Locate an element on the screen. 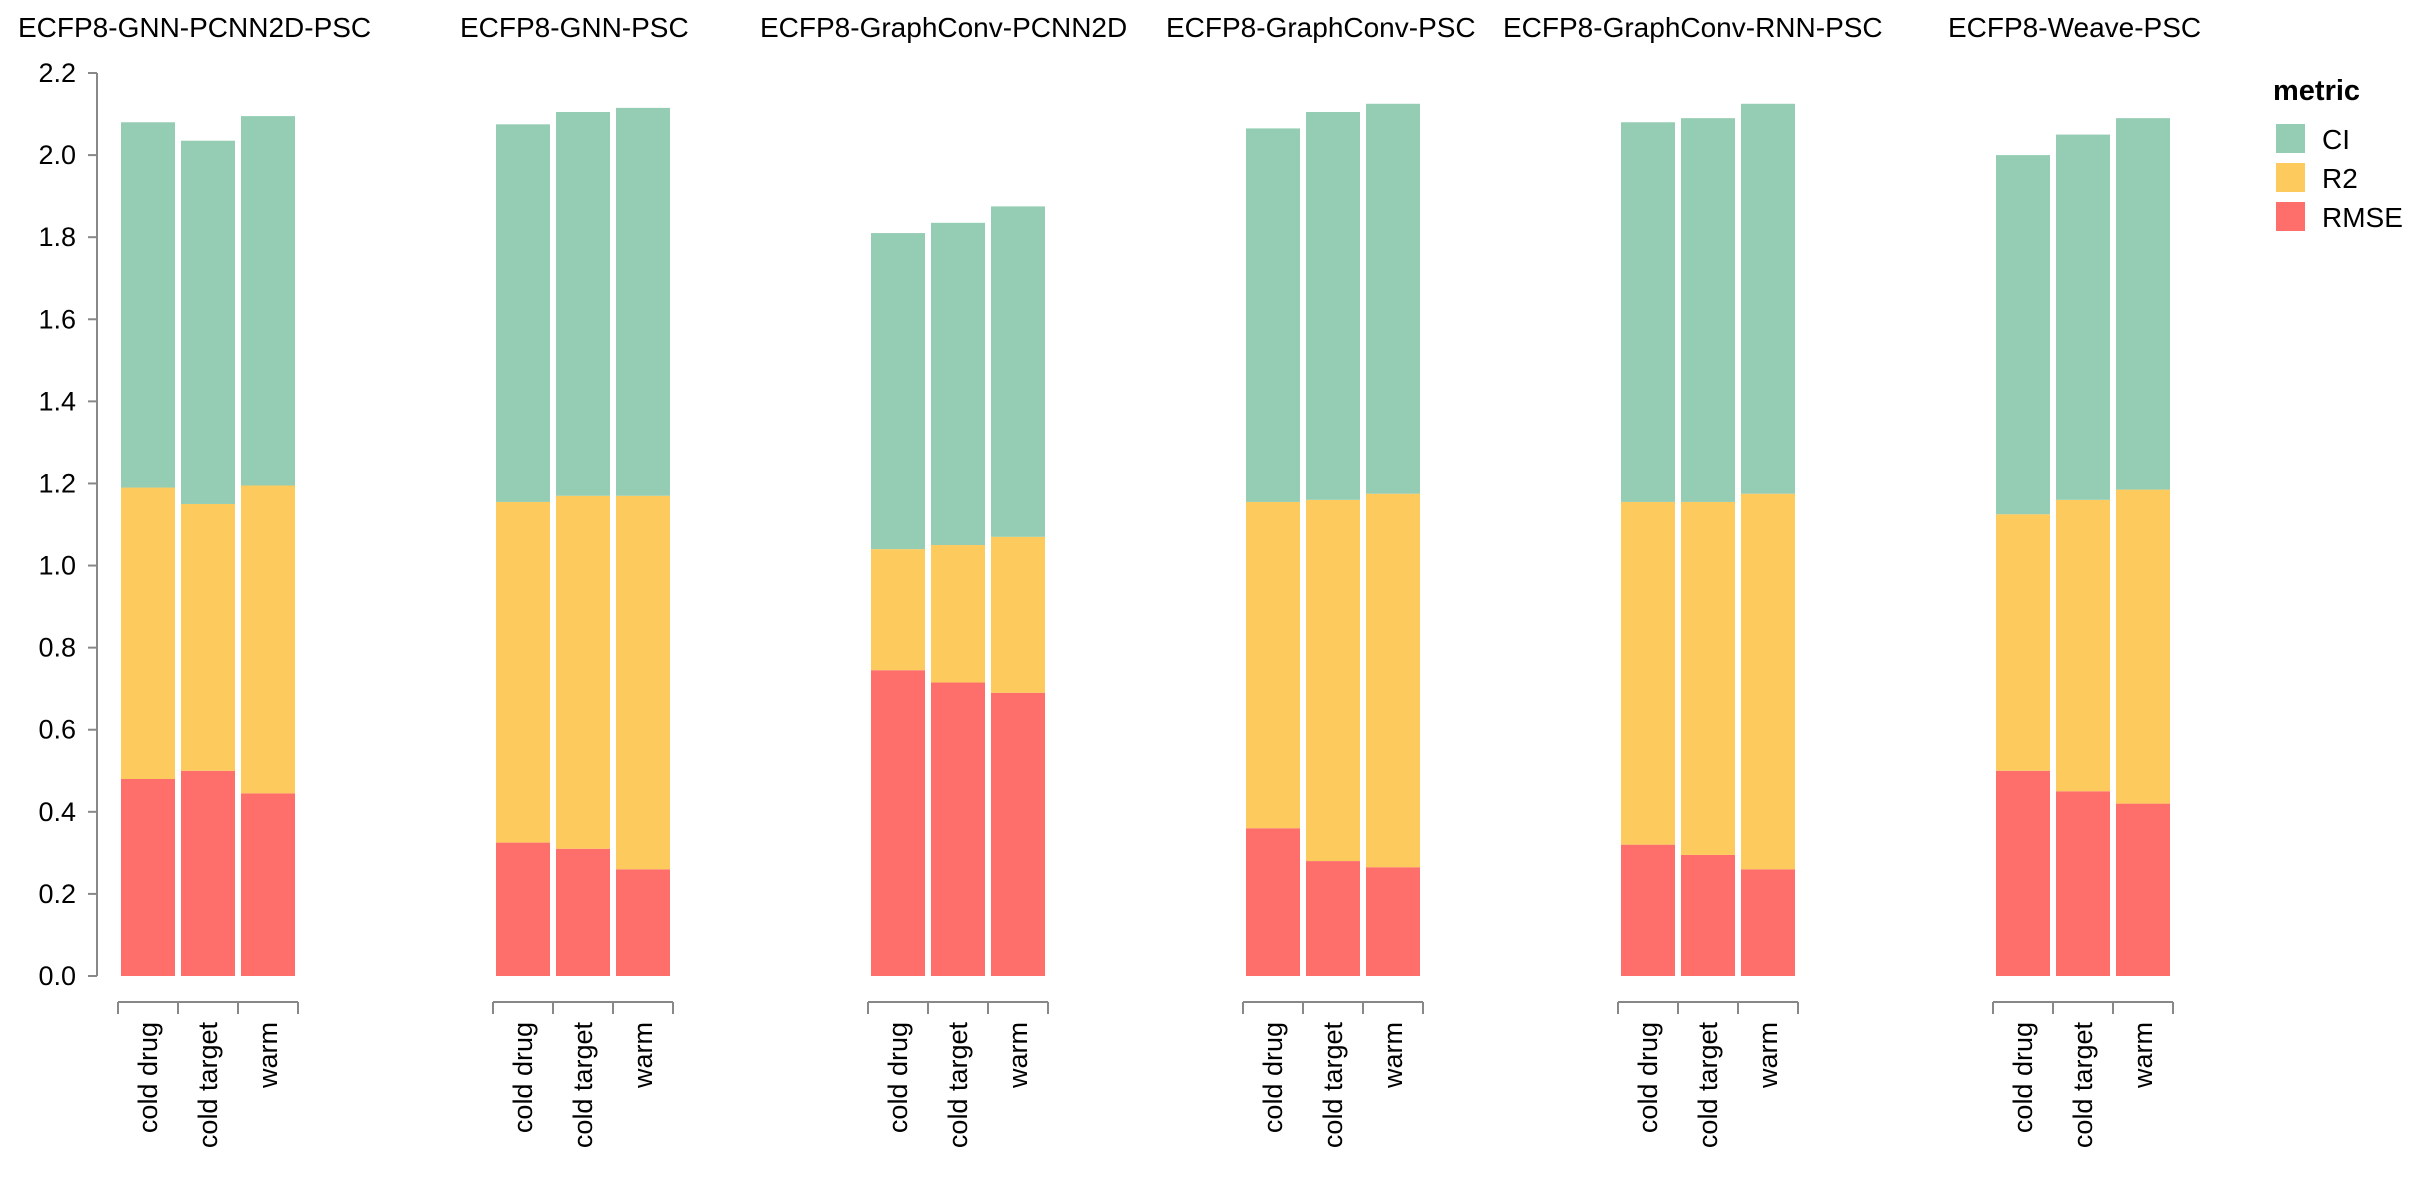  legend-label: CI is located at coordinates (2336, 139).